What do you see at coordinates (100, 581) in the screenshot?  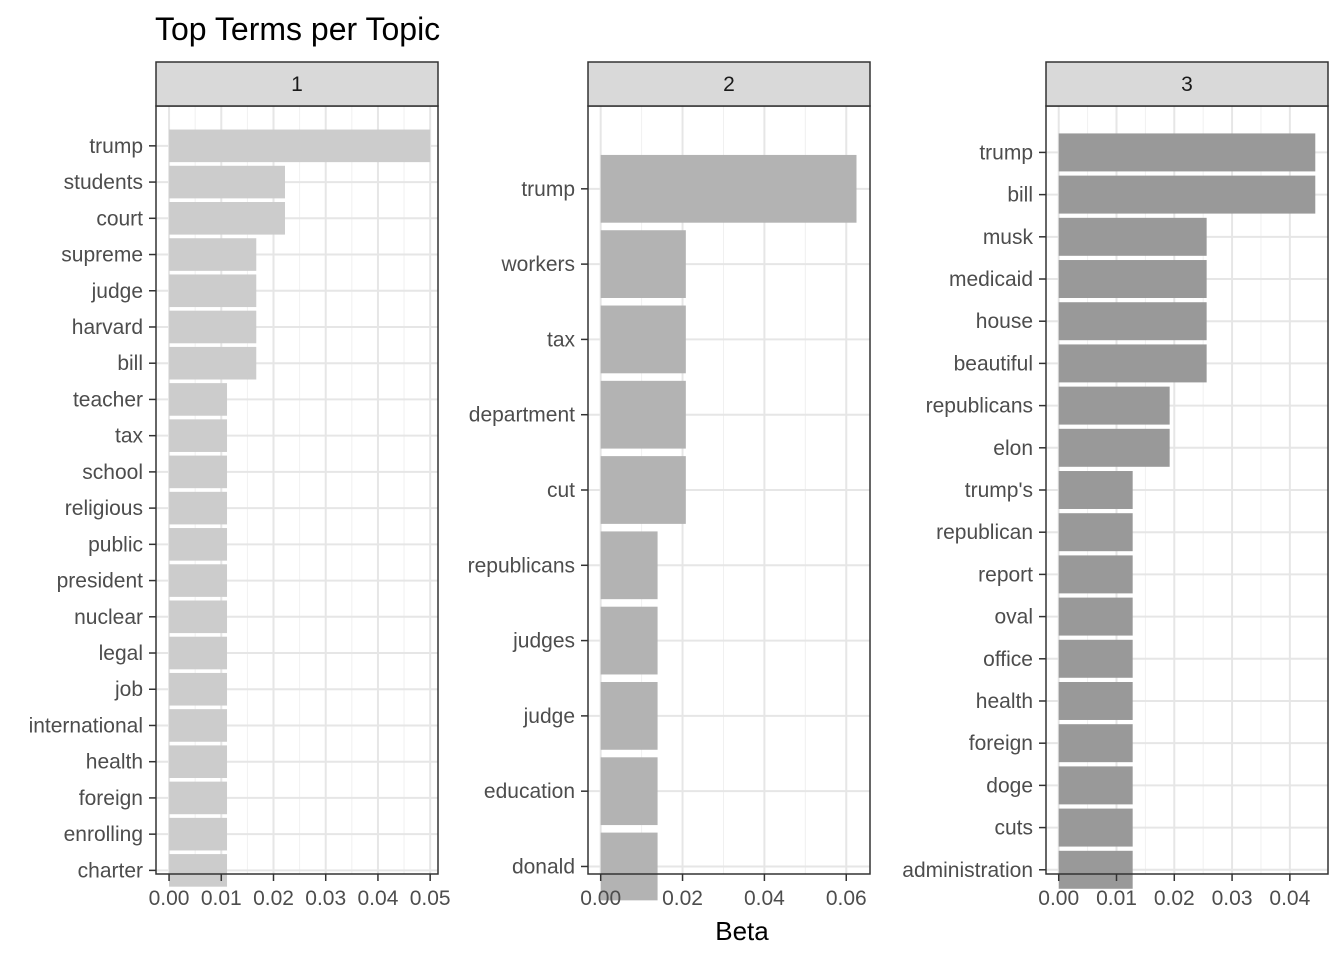 I see `term-label: president` at bounding box center [100, 581].